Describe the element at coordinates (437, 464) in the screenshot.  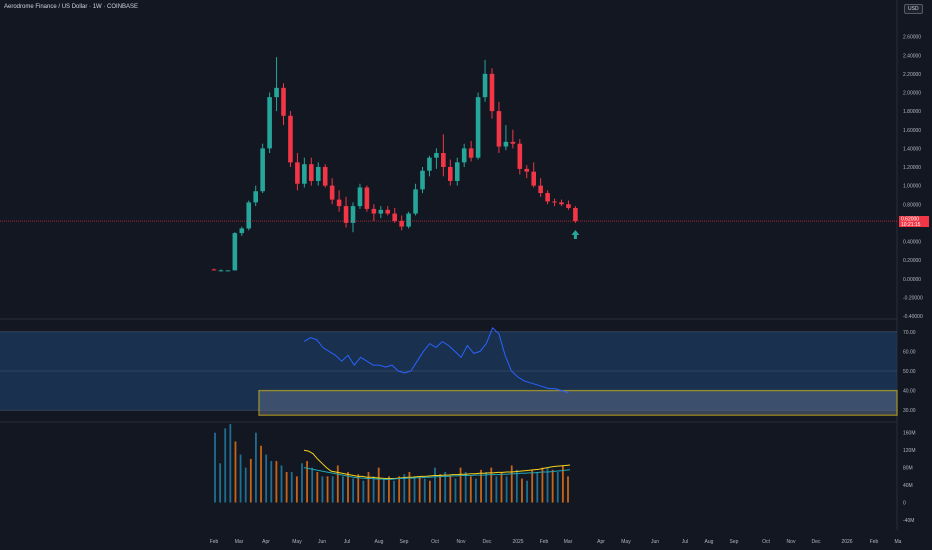
I see `volume-ma-yellow` at that location.